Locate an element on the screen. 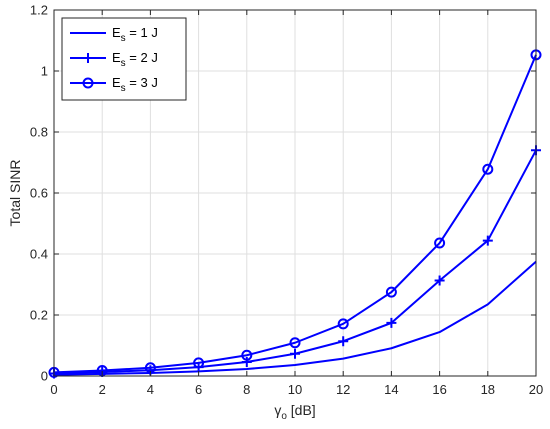 The image size is (550, 429). legend-entry-3: Es = 3 J is located at coordinates (114, 84).